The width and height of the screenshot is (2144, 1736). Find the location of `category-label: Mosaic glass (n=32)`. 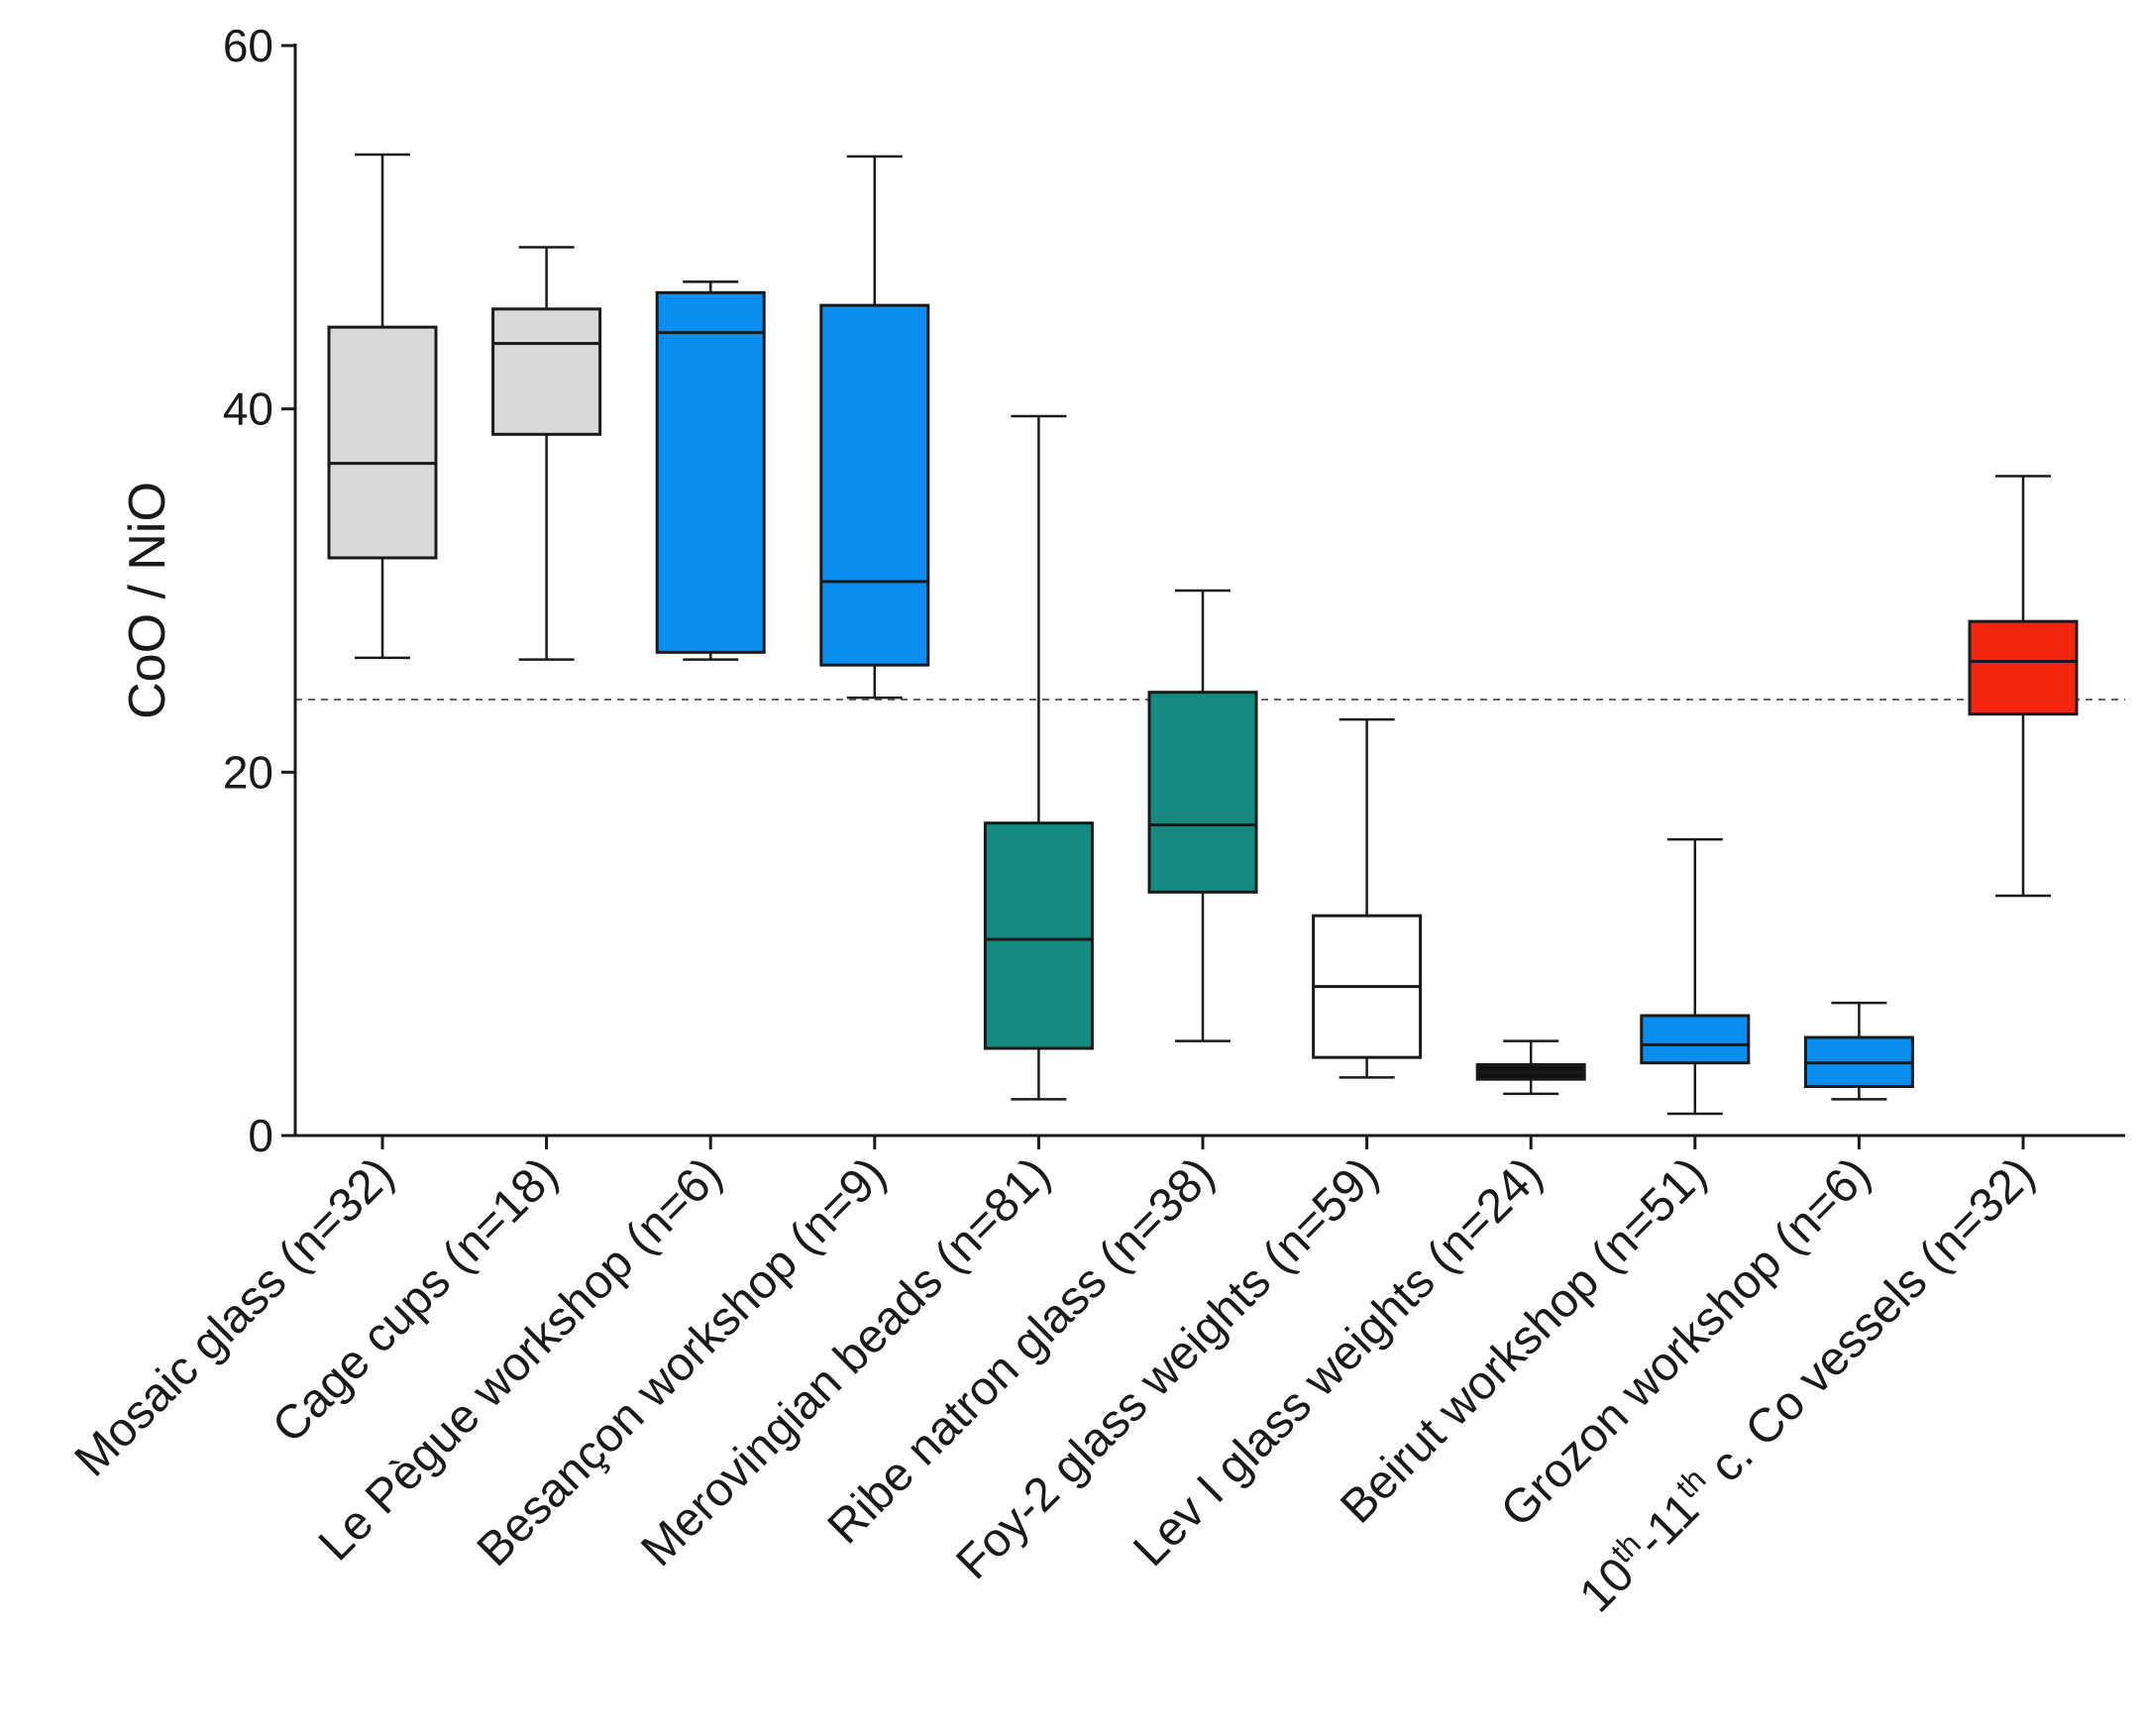

category-label: Mosaic glass (n=32) is located at coordinates (234, 1316).